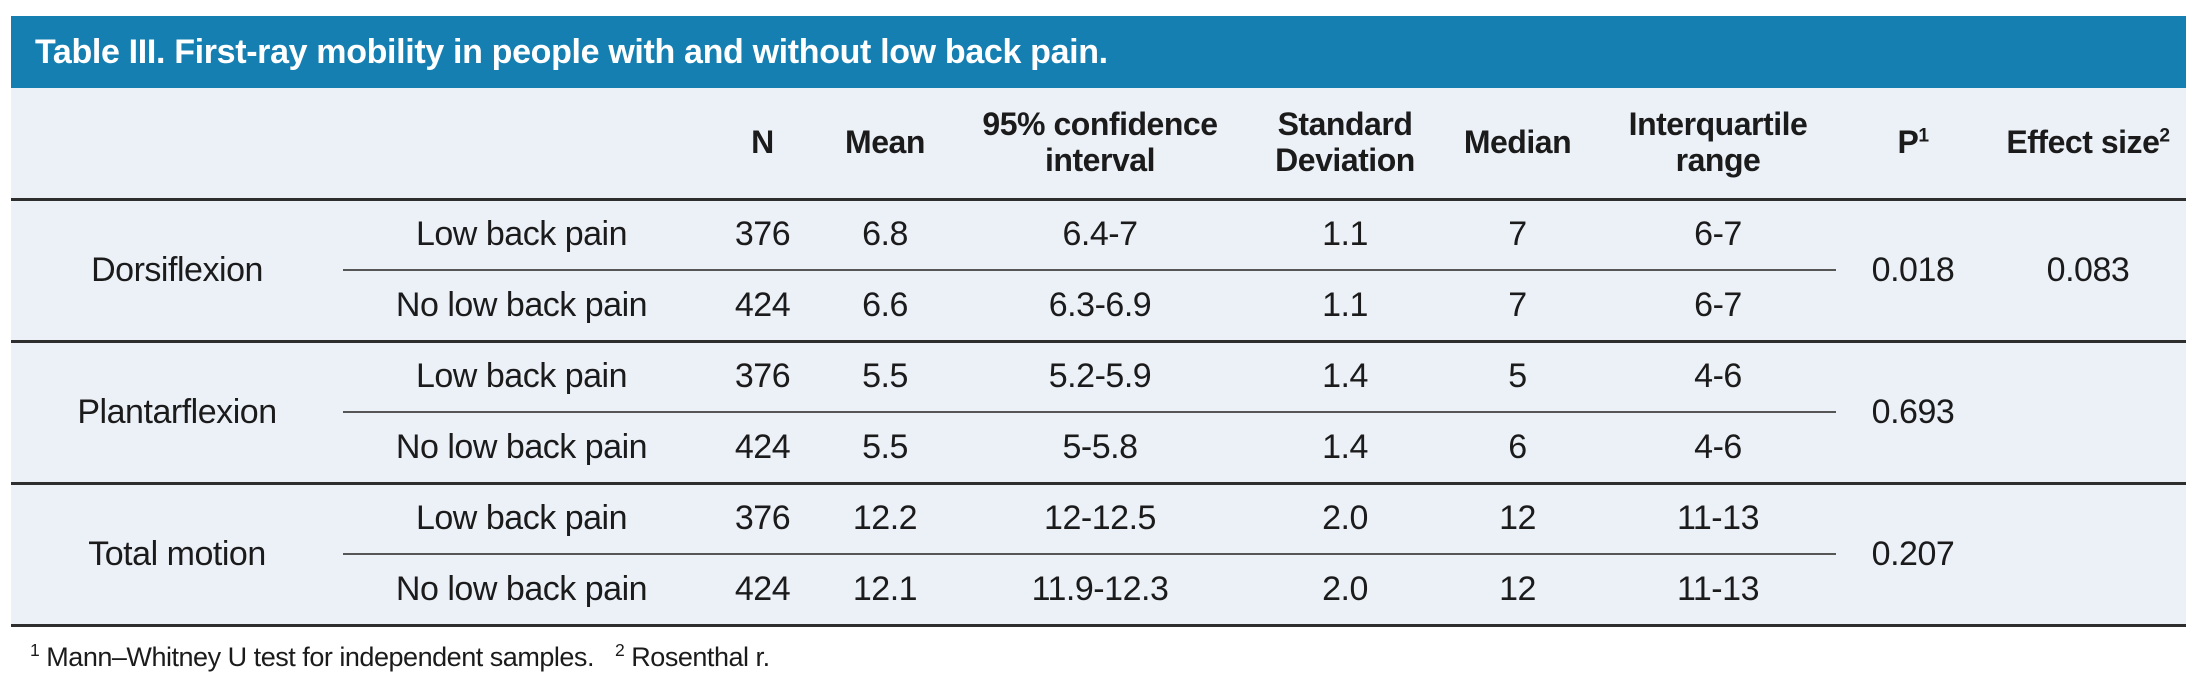  I want to click on cell-p-value: 0.207, so click(1913, 553).